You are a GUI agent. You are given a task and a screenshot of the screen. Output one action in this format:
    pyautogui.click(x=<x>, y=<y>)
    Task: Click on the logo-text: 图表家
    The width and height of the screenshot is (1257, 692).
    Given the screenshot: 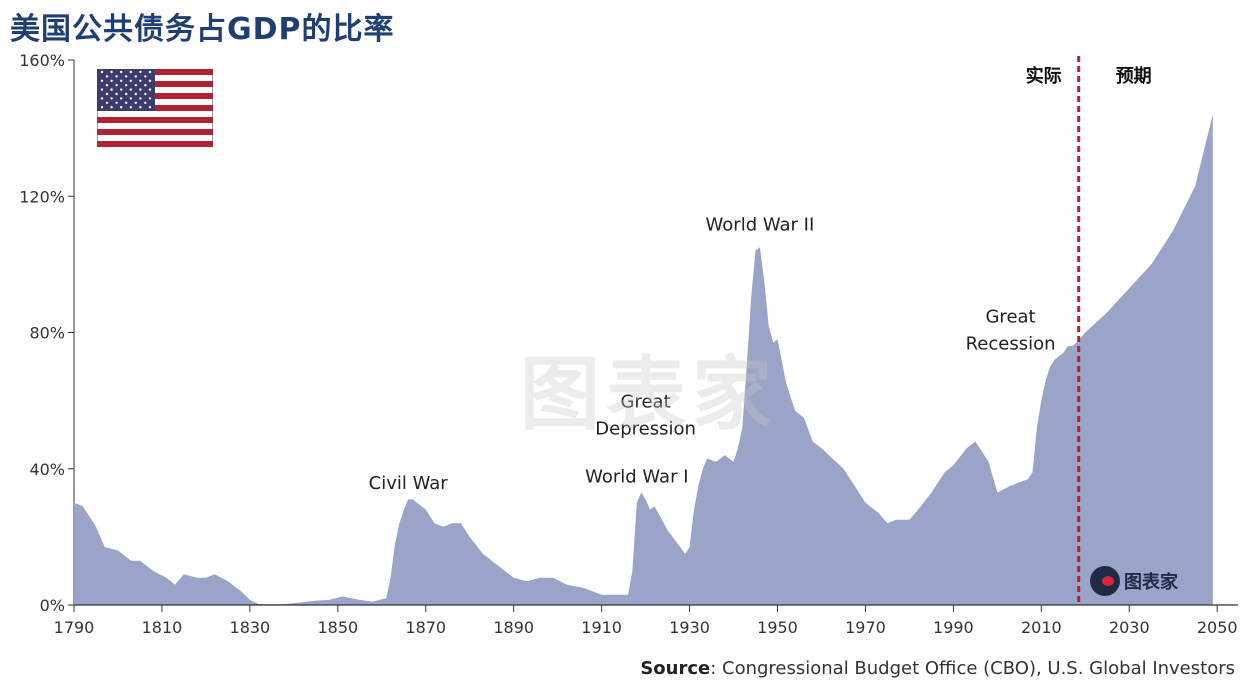 What is the action you would take?
    pyautogui.click(x=1151, y=582)
    